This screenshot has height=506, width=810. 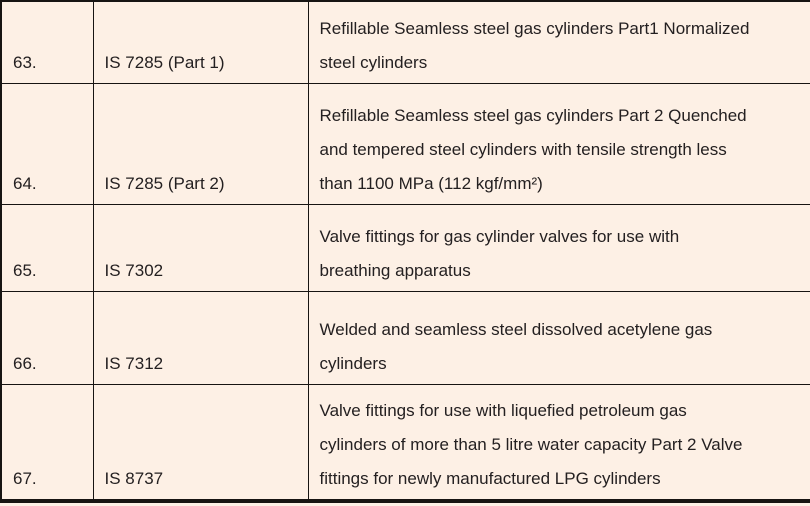 I want to click on standard-number-cell: IS 7302, so click(x=200, y=247).